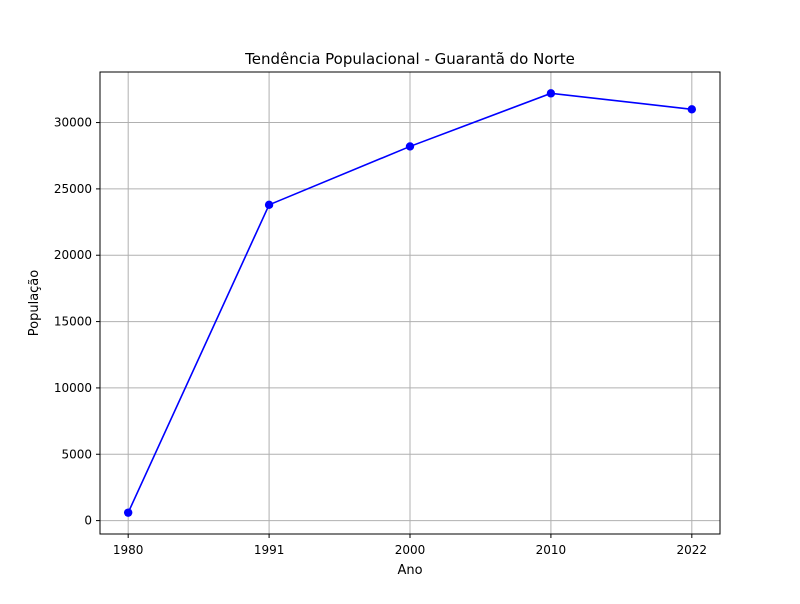  What do you see at coordinates (692, 550) in the screenshot?
I see `x-tick-label: 2022` at bounding box center [692, 550].